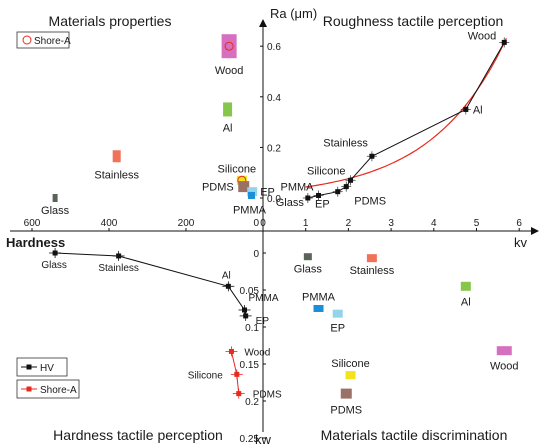 The height and width of the screenshot is (447, 550). Describe the element at coordinates (119, 256) in the screenshot. I see `hardness-point-stainless` at that location.